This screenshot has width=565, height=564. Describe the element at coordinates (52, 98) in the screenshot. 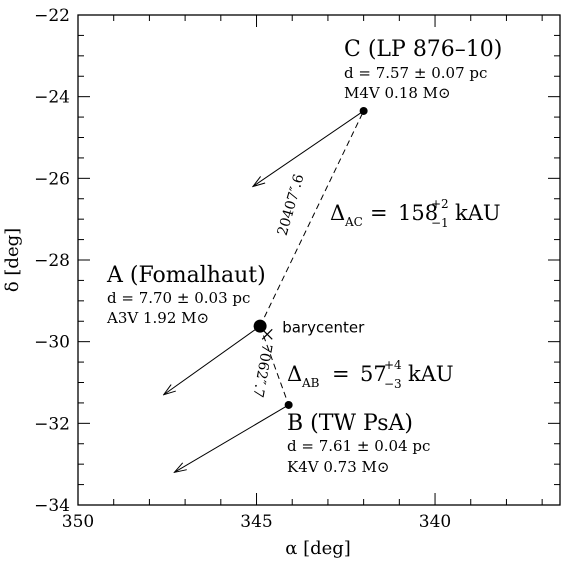

I see `y-tick-label: −24` at that location.